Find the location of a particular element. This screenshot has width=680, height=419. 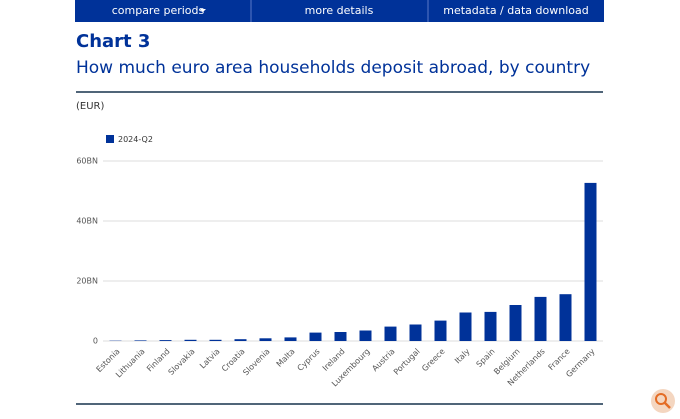

dropdown-caret is located at coordinates (203, 10).